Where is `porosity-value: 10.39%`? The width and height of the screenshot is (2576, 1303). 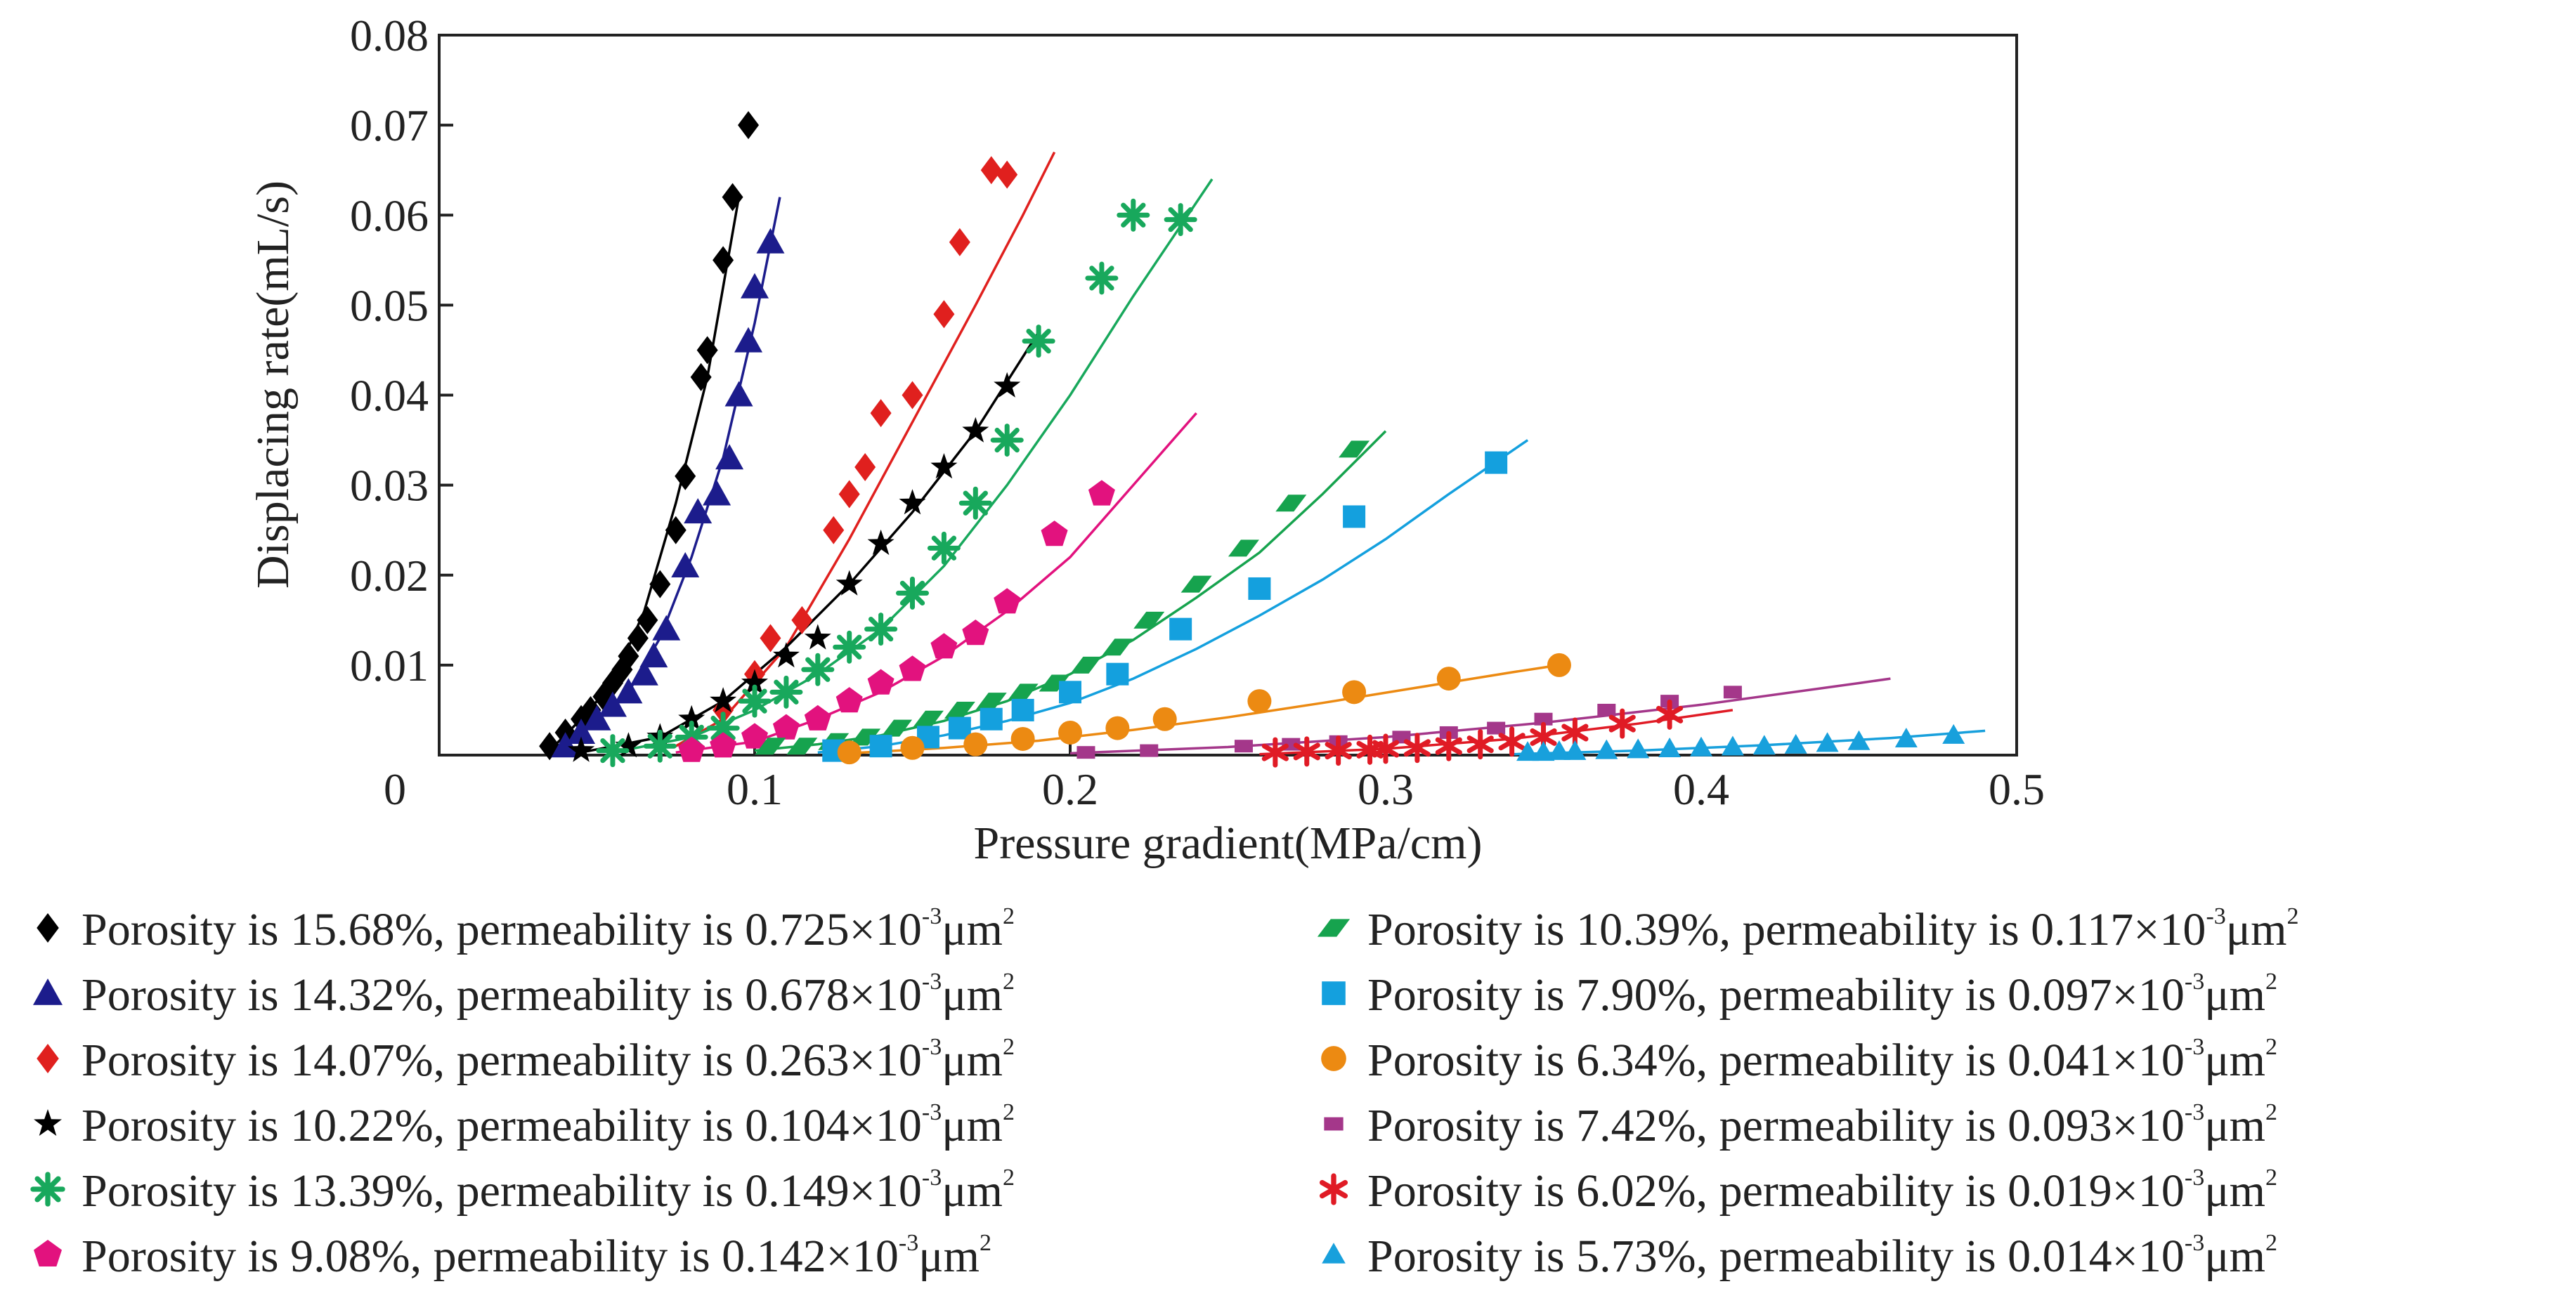
porosity-value: 10.39% is located at coordinates (1647, 929).